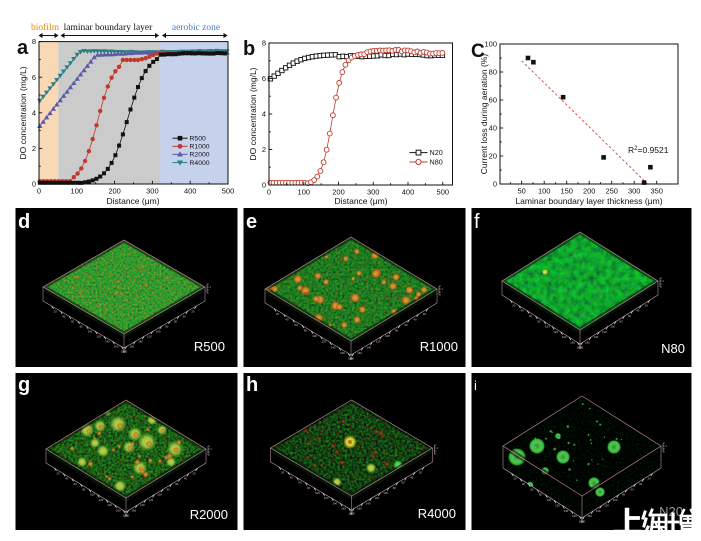 The width and height of the screenshot is (701, 541). What do you see at coordinates (611, 191) in the screenshot?
I see `svg-text: 250` at bounding box center [611, 191].